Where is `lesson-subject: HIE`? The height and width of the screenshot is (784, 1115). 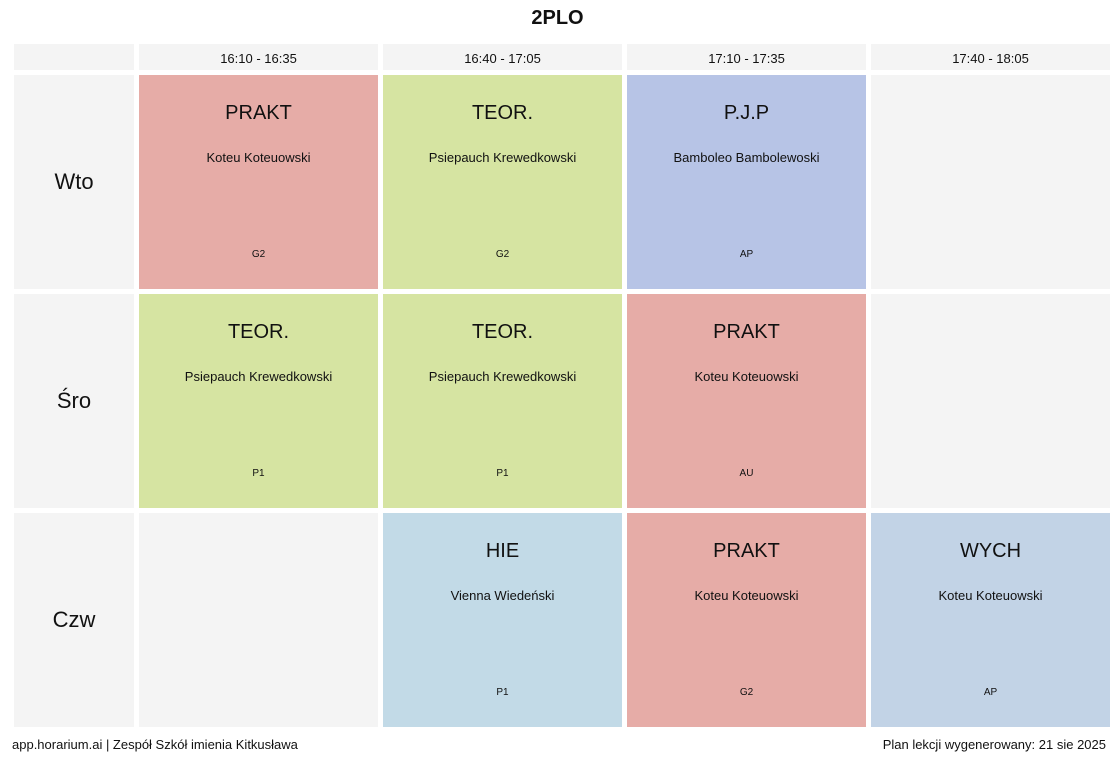
lesson-subject: HIE is located at coordinates (502, 551).